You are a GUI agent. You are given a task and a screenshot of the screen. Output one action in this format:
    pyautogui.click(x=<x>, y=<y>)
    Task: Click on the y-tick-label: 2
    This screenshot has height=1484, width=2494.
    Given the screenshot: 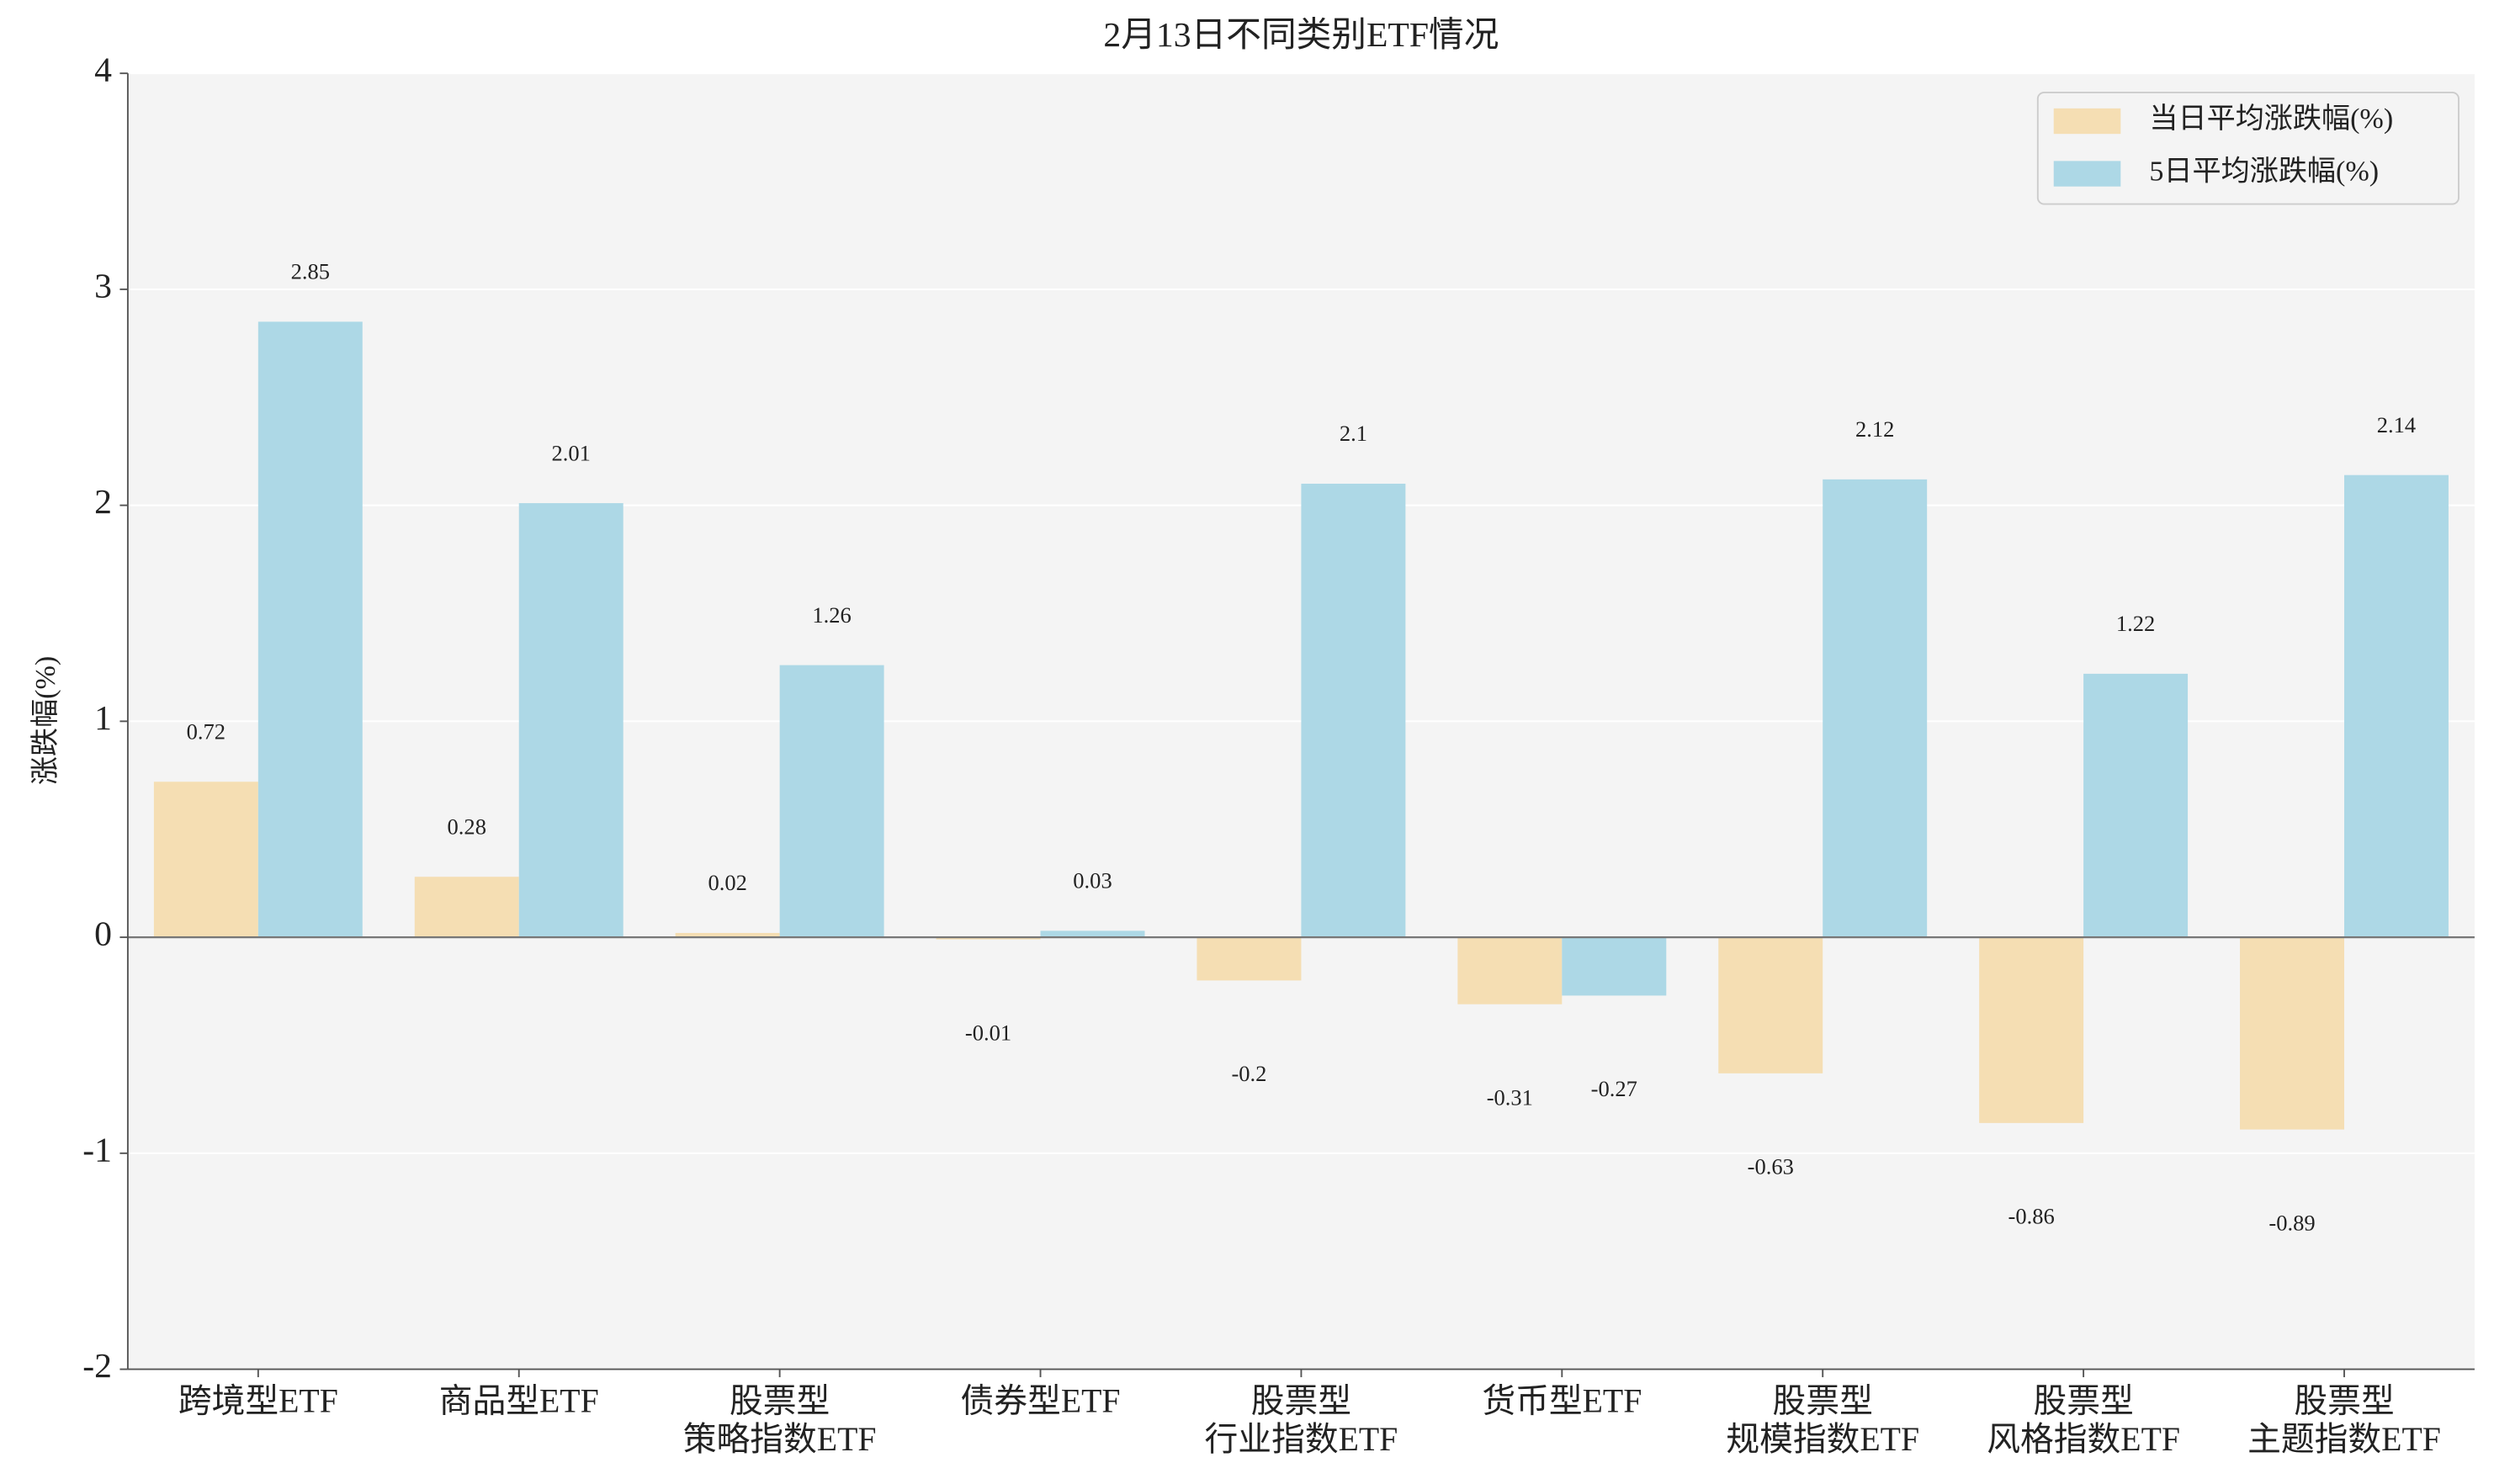 What is the action you would take?
    pyautogui.click(x=103, y=502)
    